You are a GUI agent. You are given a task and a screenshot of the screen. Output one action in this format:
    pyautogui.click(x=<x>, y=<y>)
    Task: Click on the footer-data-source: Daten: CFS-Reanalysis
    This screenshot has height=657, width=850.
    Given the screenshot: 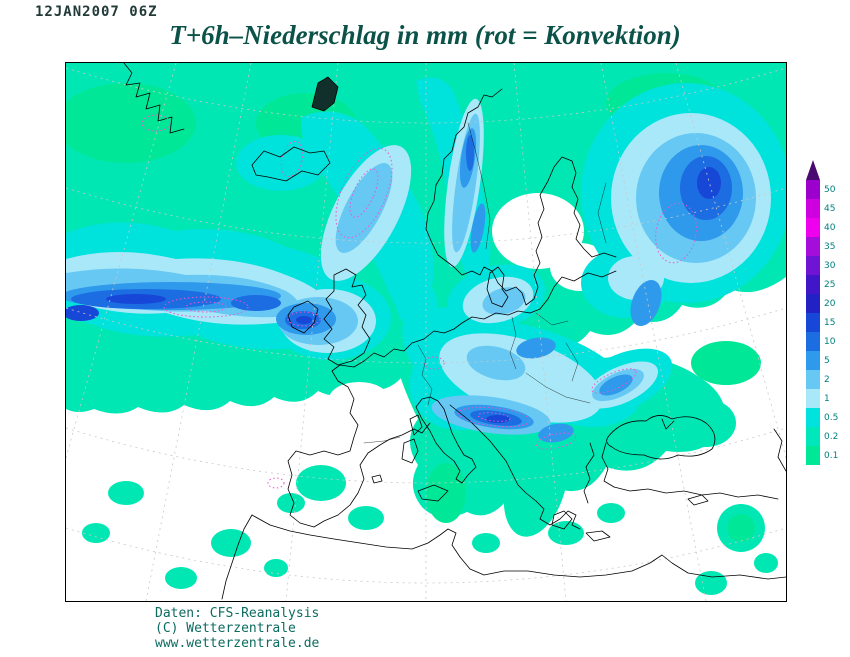 What is the action you would take?
    pyautogui.click(x=237, y=613)
    